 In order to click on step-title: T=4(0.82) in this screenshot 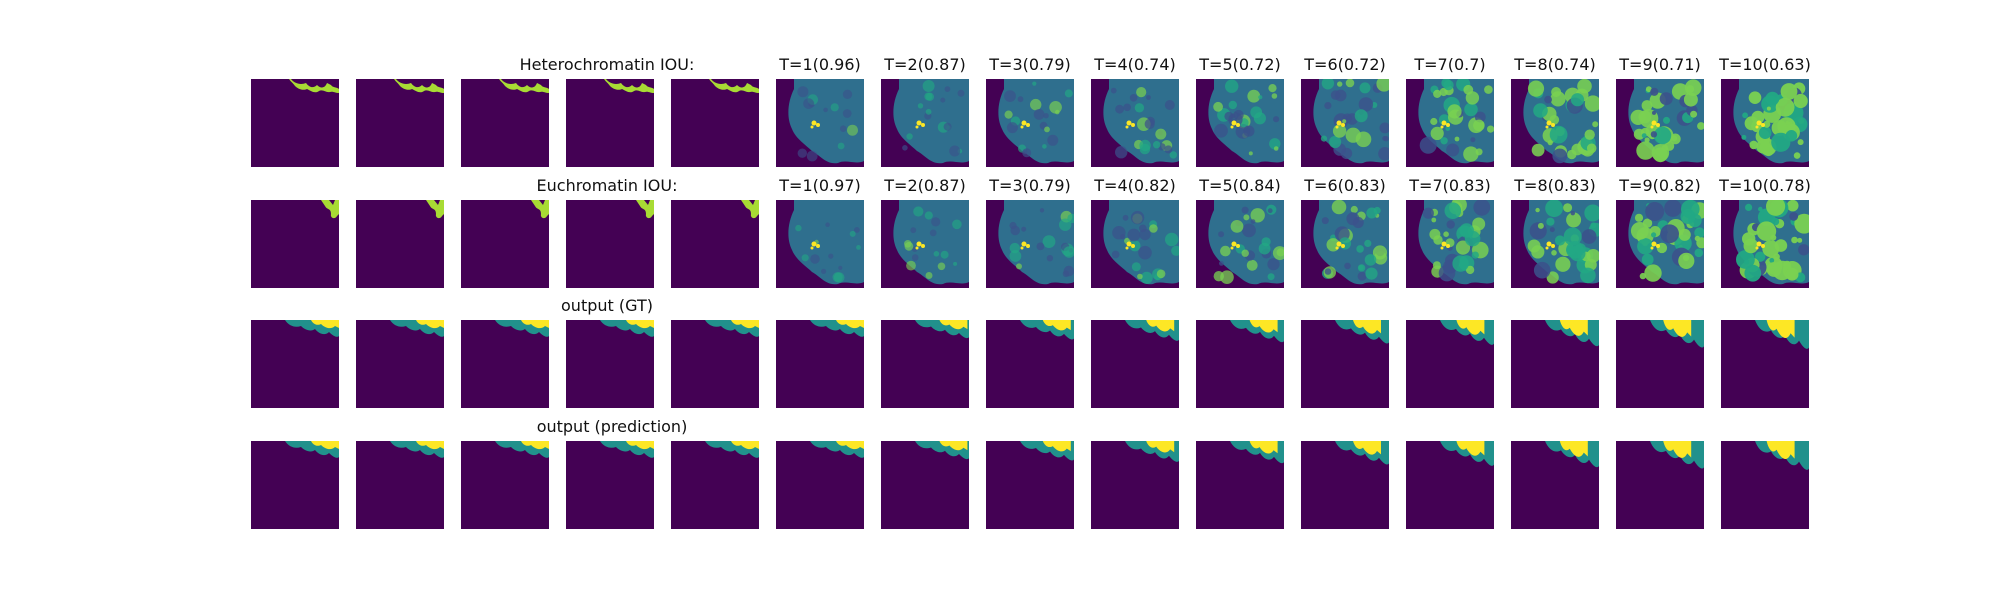, I will do `click(1134, 185)`.